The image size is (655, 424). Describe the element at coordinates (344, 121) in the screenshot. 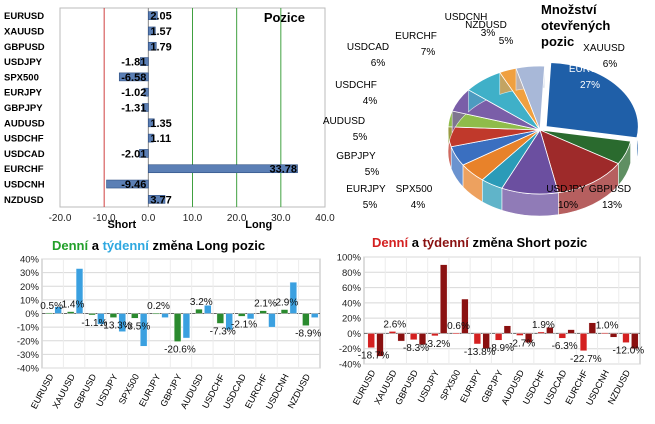

I see `pie-slice-label: AUDUSD` at that location.